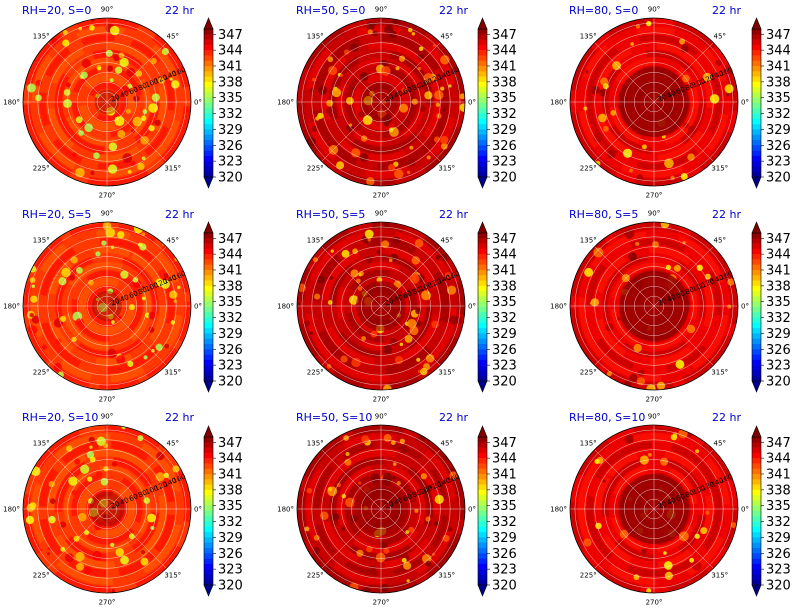 This screenshot has width=793, height=612. Describe the element at coordinates (482, 431) in the screenshot. I see `colorbar-extend-max` at that location.